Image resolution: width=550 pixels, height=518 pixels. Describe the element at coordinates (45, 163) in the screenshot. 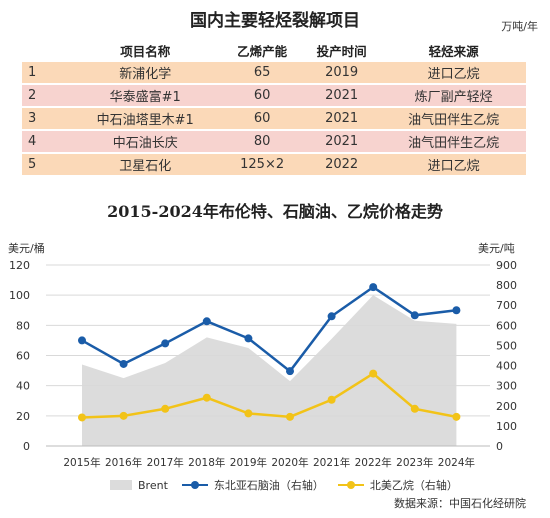

I see `row-index: 5` at that location.